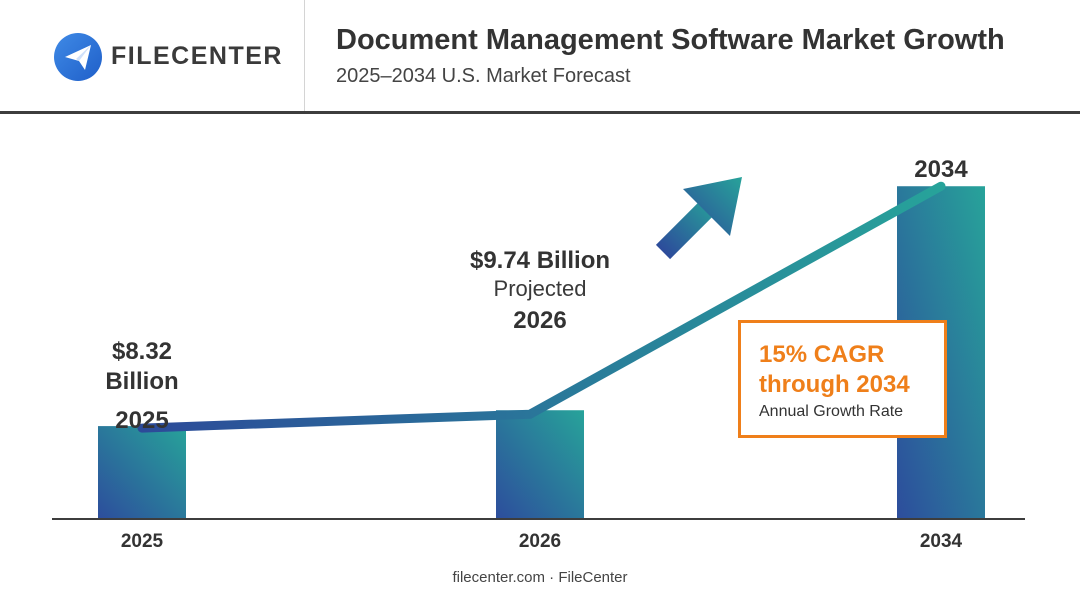  Describe the element at coordinates (540, 541) in the screenshot. I see `x-tick-label: 2026` at that location.